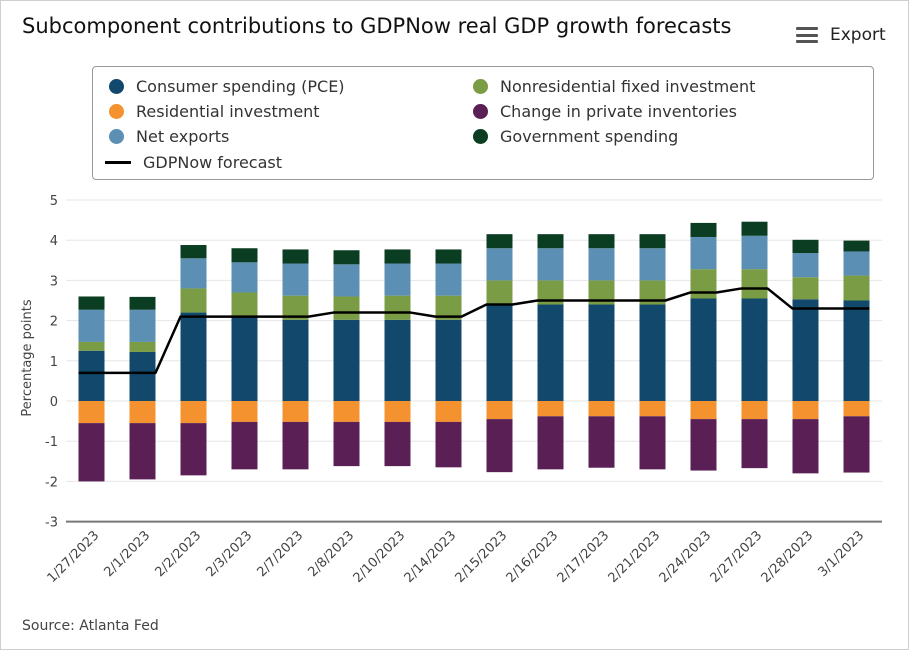 The image size is (909, 650). What do you see at coordinates (575, 136) in the screenshot?
I see `legend-item-government-spending: Government spending` at bounding box center [575, 136].